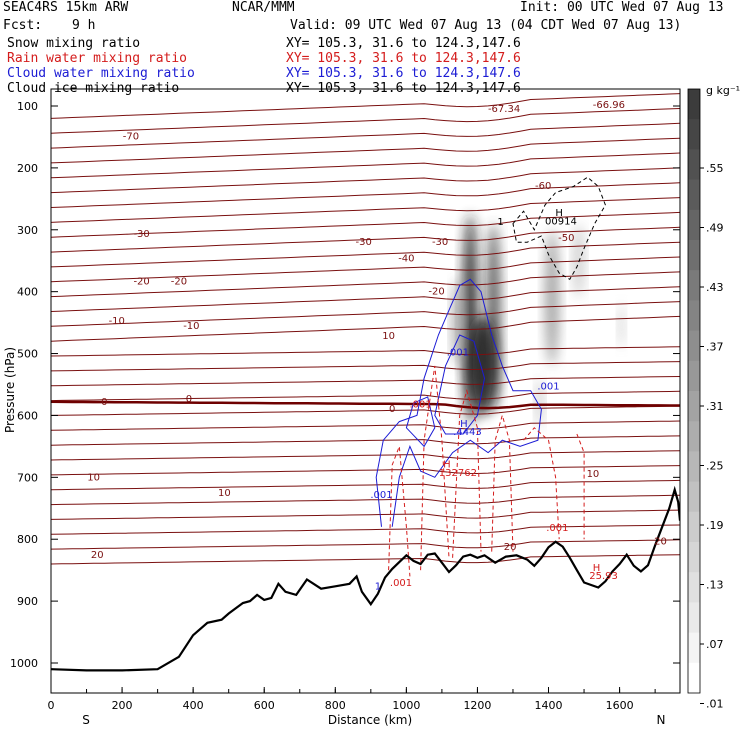  I want to click on cloudice-contour, so click(559, 228).